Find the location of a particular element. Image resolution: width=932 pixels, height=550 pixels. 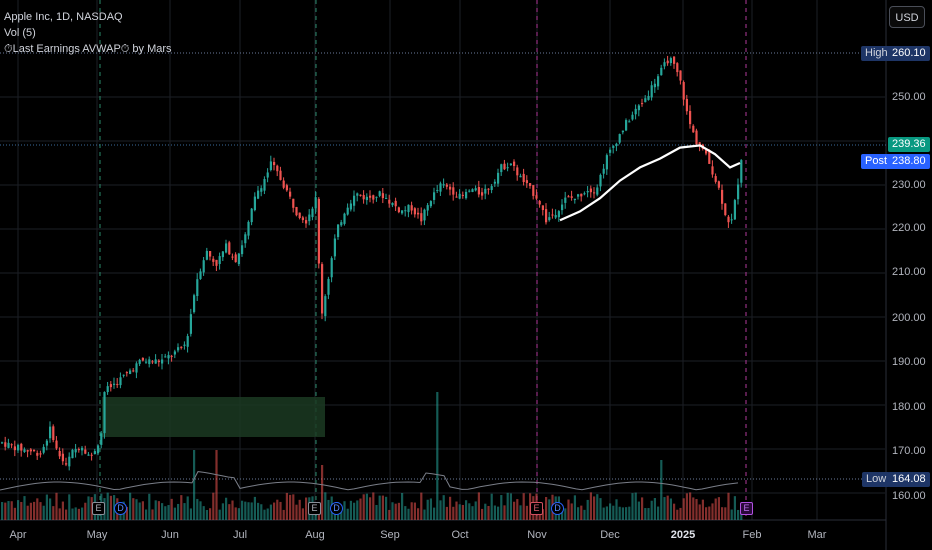

volume-legend: Vol (5) is located at coordinates (20, 33).